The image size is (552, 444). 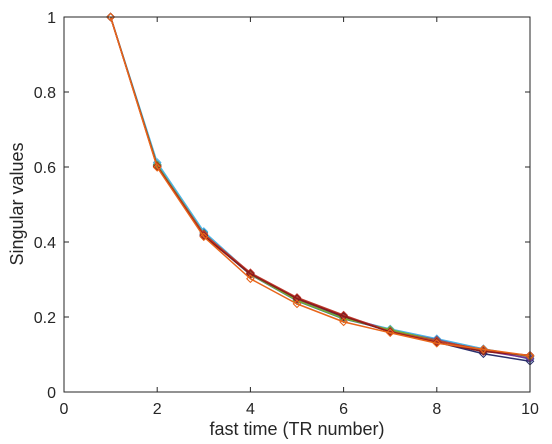 What do you see at coordinates (64, 409) in the screenshot?
I see `x-tick-label: 0` at bounding box center [64, 409].